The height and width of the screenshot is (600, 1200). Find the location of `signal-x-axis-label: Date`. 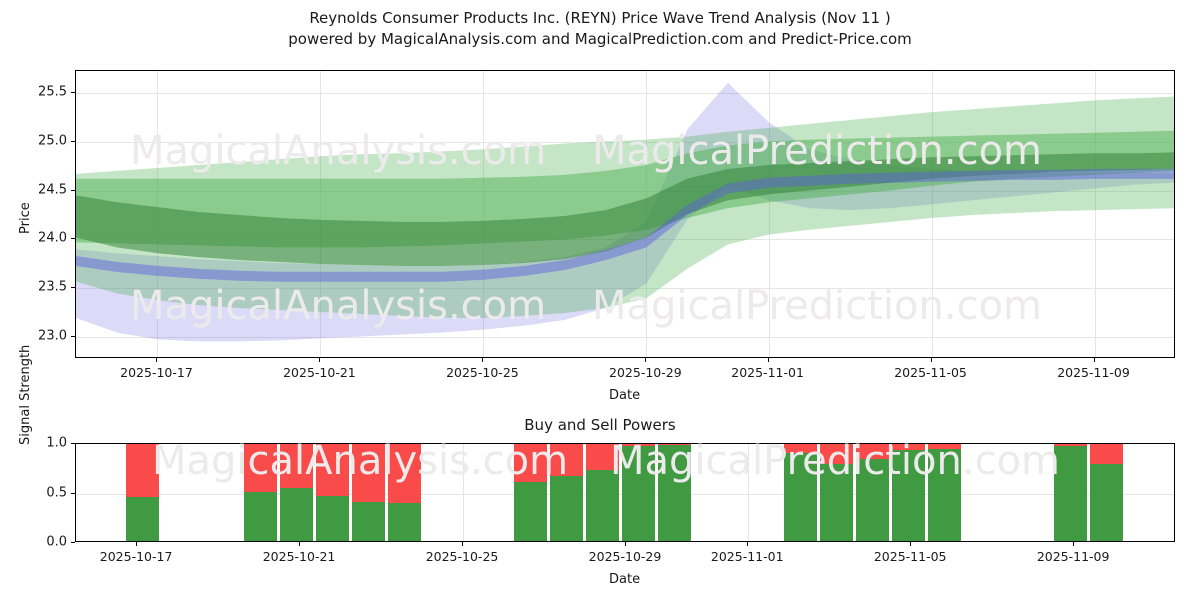

signal-x-axis-label: Date is located at coordinates (625, 579).